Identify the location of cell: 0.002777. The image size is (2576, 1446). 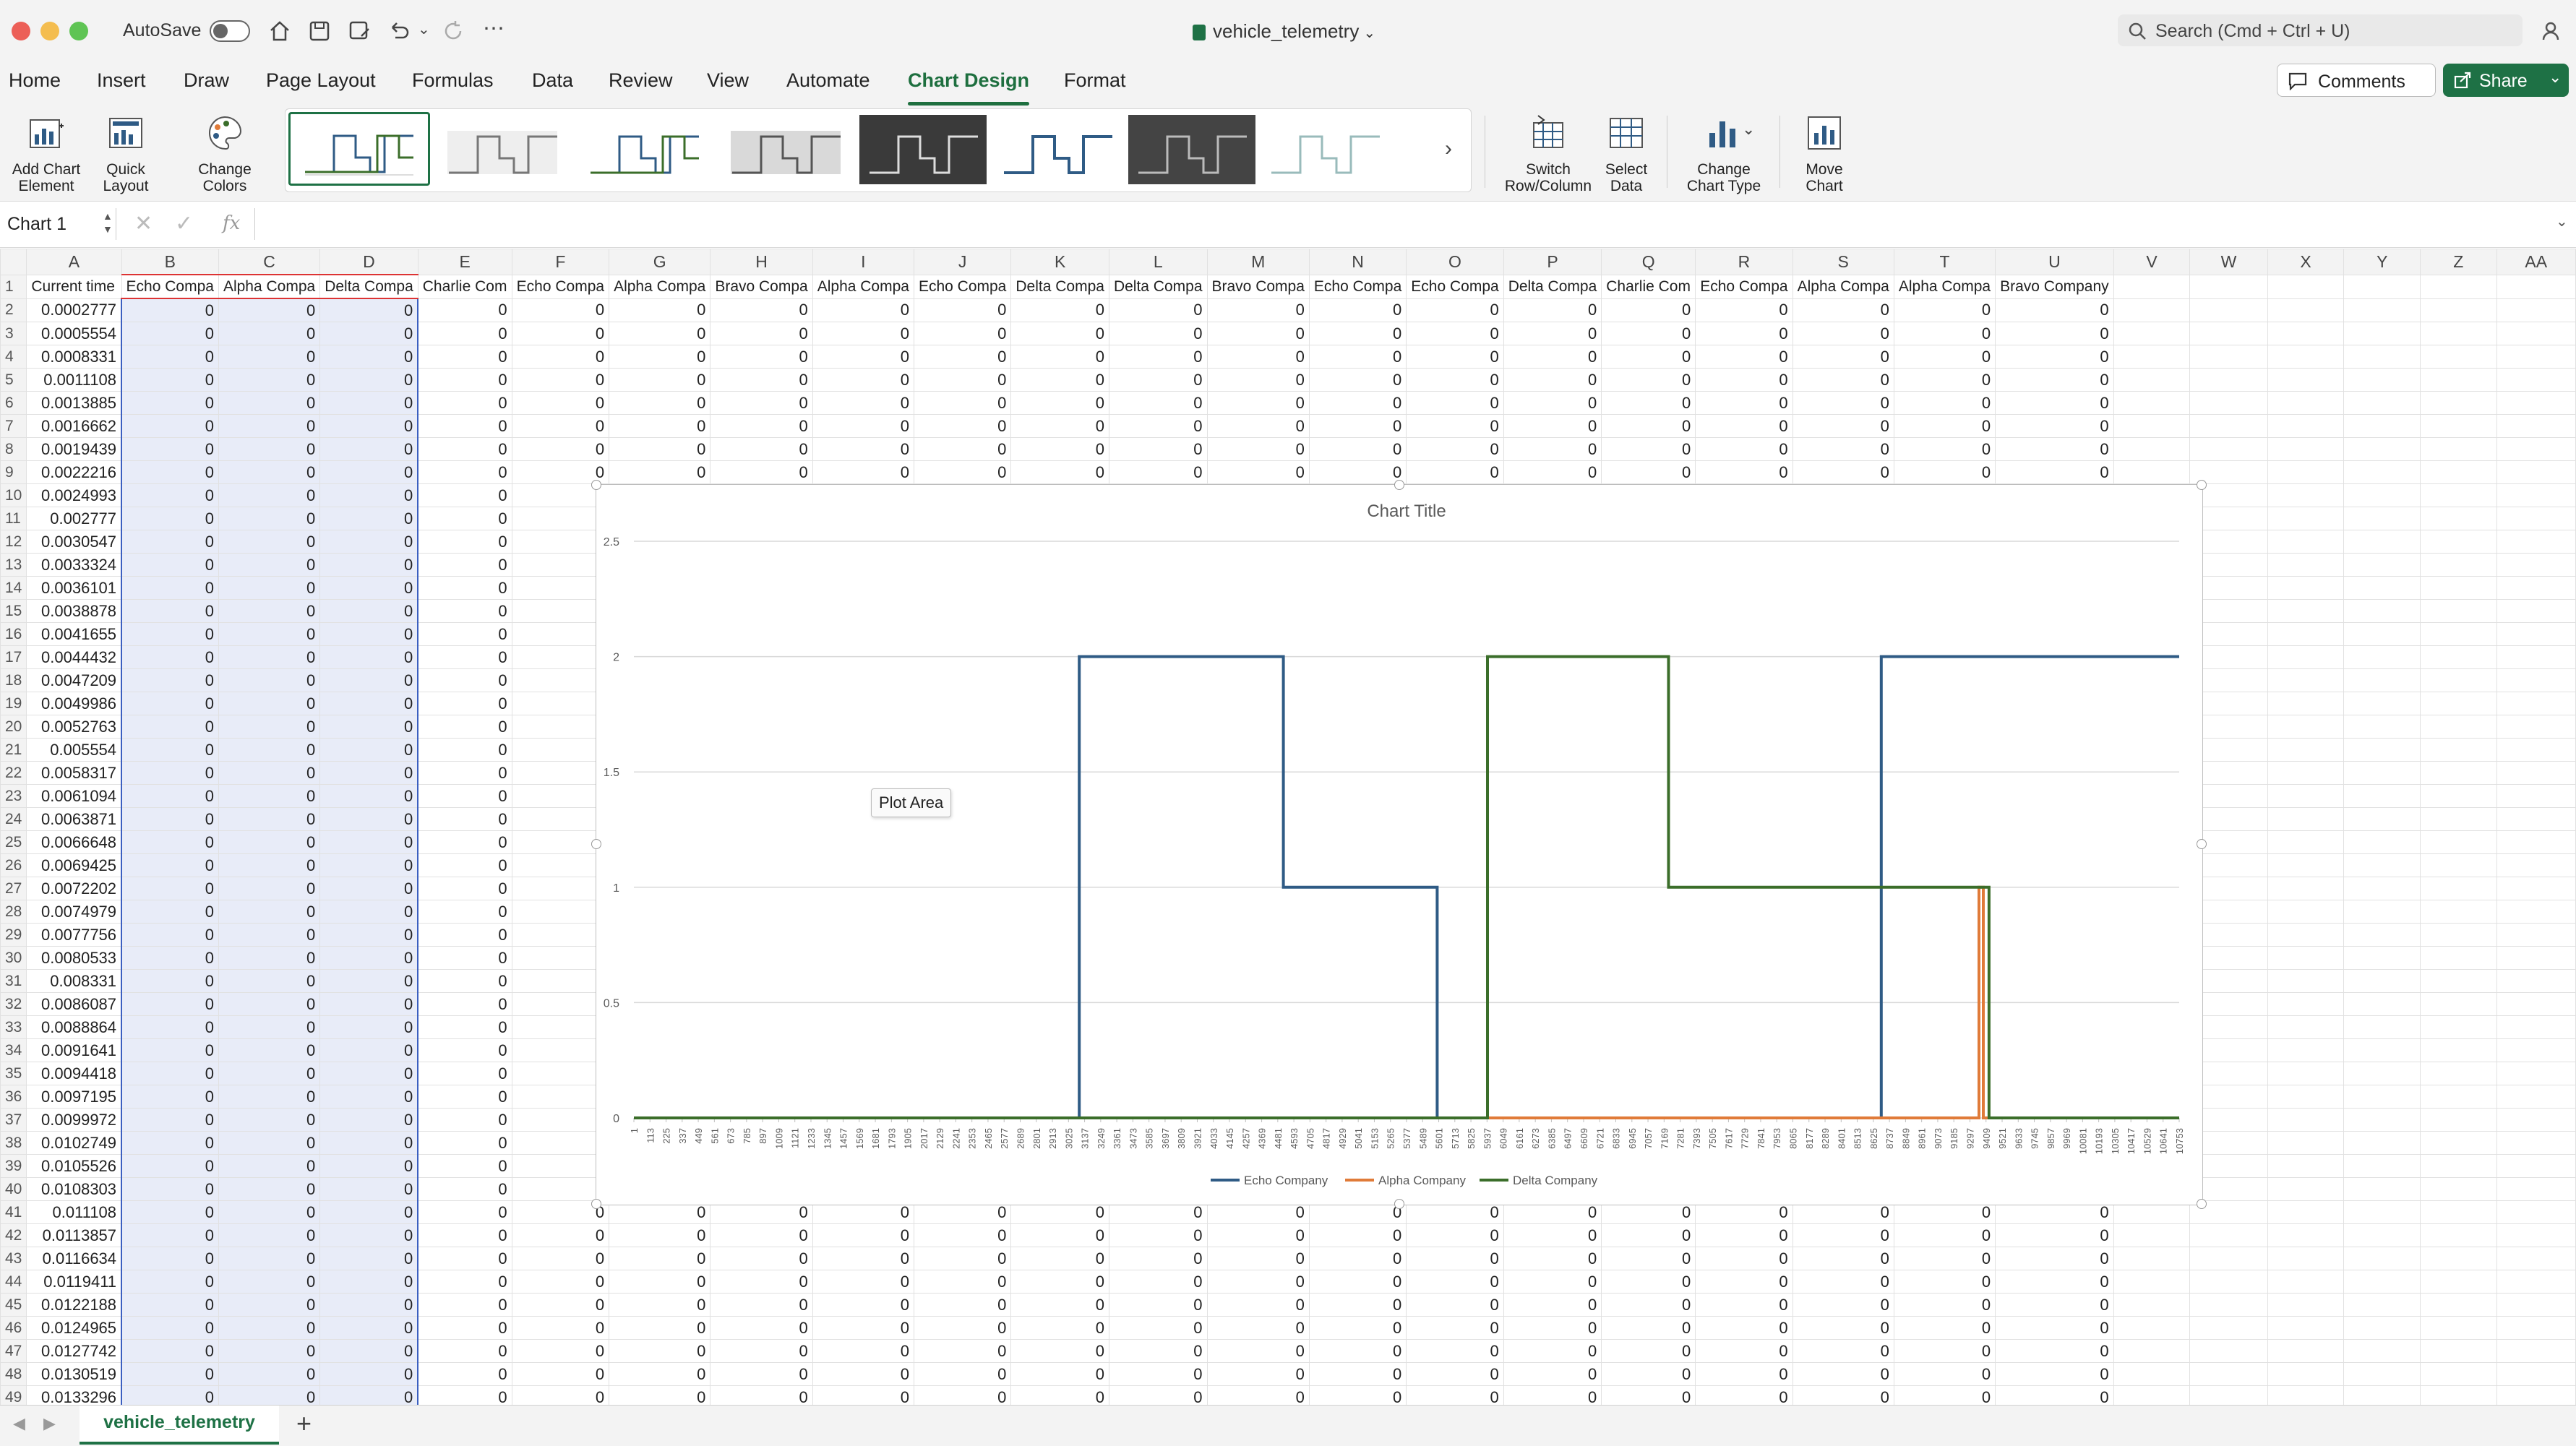
(74, 518).